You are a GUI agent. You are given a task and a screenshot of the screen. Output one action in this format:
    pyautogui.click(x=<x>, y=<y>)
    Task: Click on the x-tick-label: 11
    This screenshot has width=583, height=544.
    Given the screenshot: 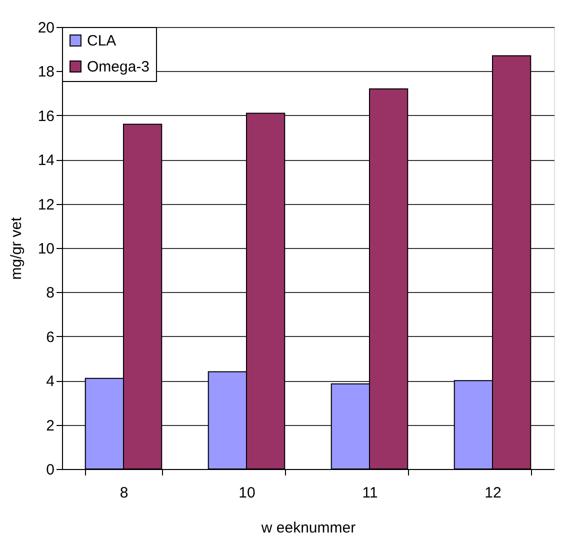 What is the action you would take?
    pyautogui.click(x=370, y=493)
    